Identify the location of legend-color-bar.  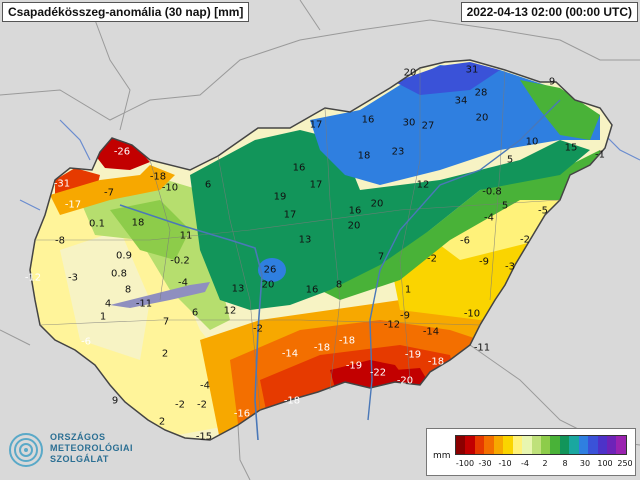
(541, 445).